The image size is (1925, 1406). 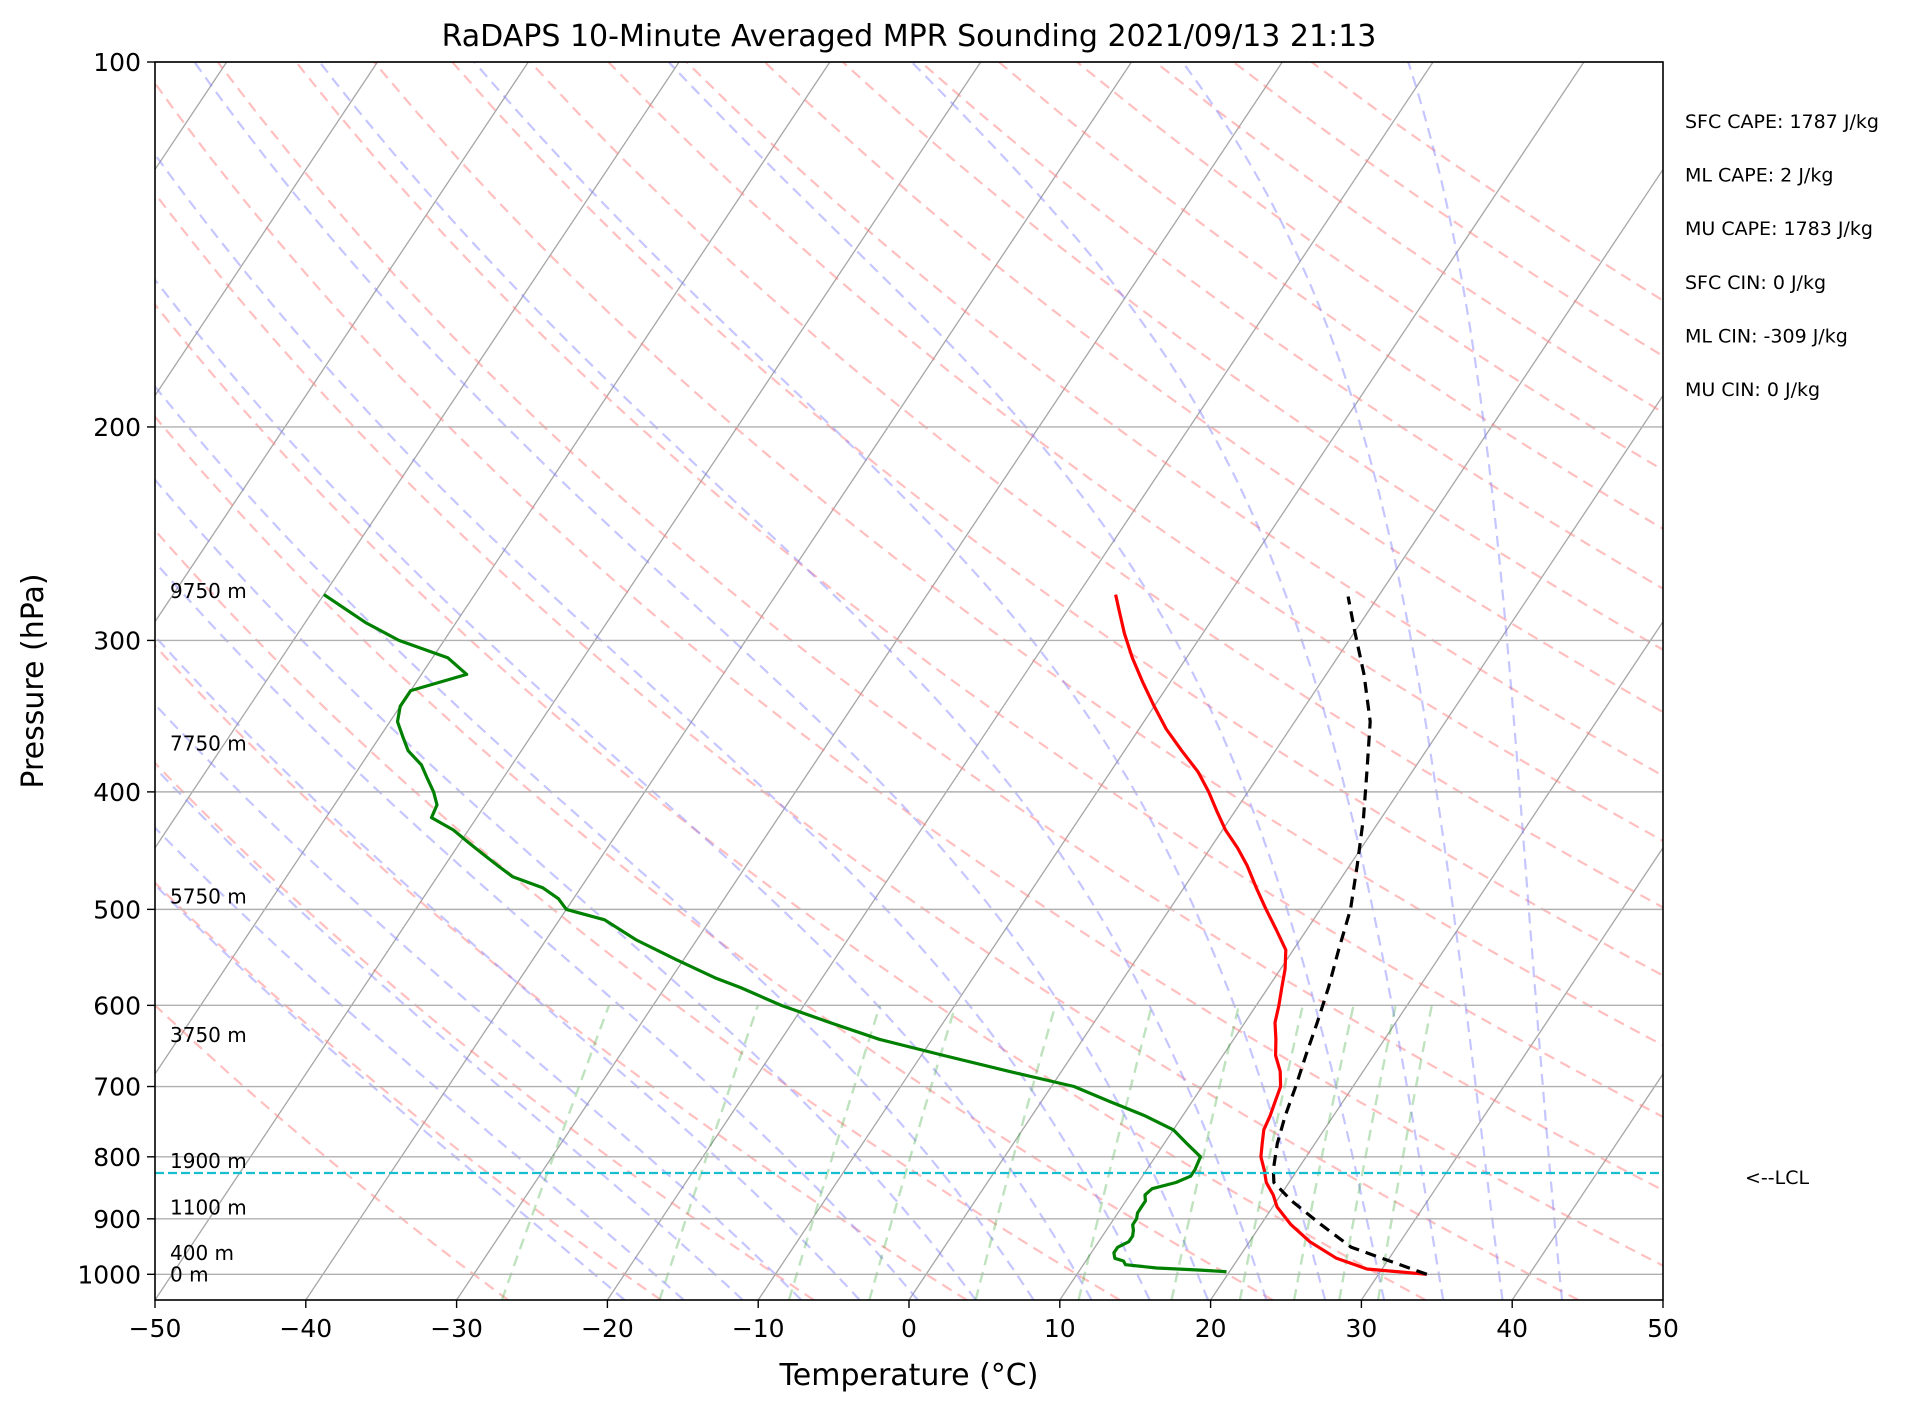 I want to click on x-tick-label: 50, so click(x=1663, y=1328).